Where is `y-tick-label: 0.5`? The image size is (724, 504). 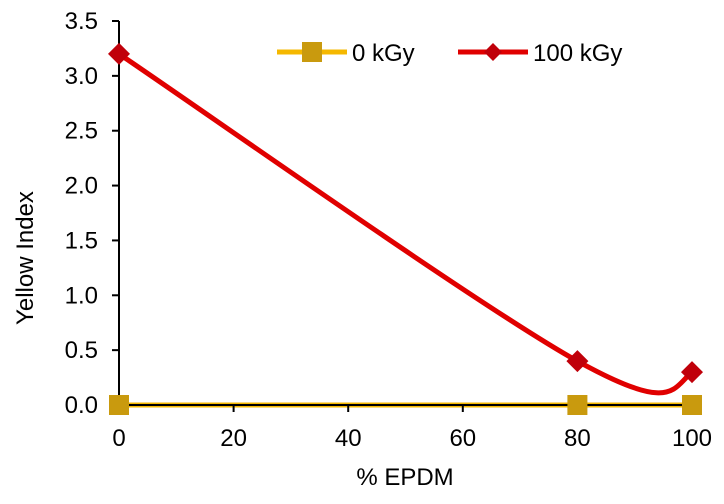
y-tick-label: 0.5 is located at coordinates (81, 350).